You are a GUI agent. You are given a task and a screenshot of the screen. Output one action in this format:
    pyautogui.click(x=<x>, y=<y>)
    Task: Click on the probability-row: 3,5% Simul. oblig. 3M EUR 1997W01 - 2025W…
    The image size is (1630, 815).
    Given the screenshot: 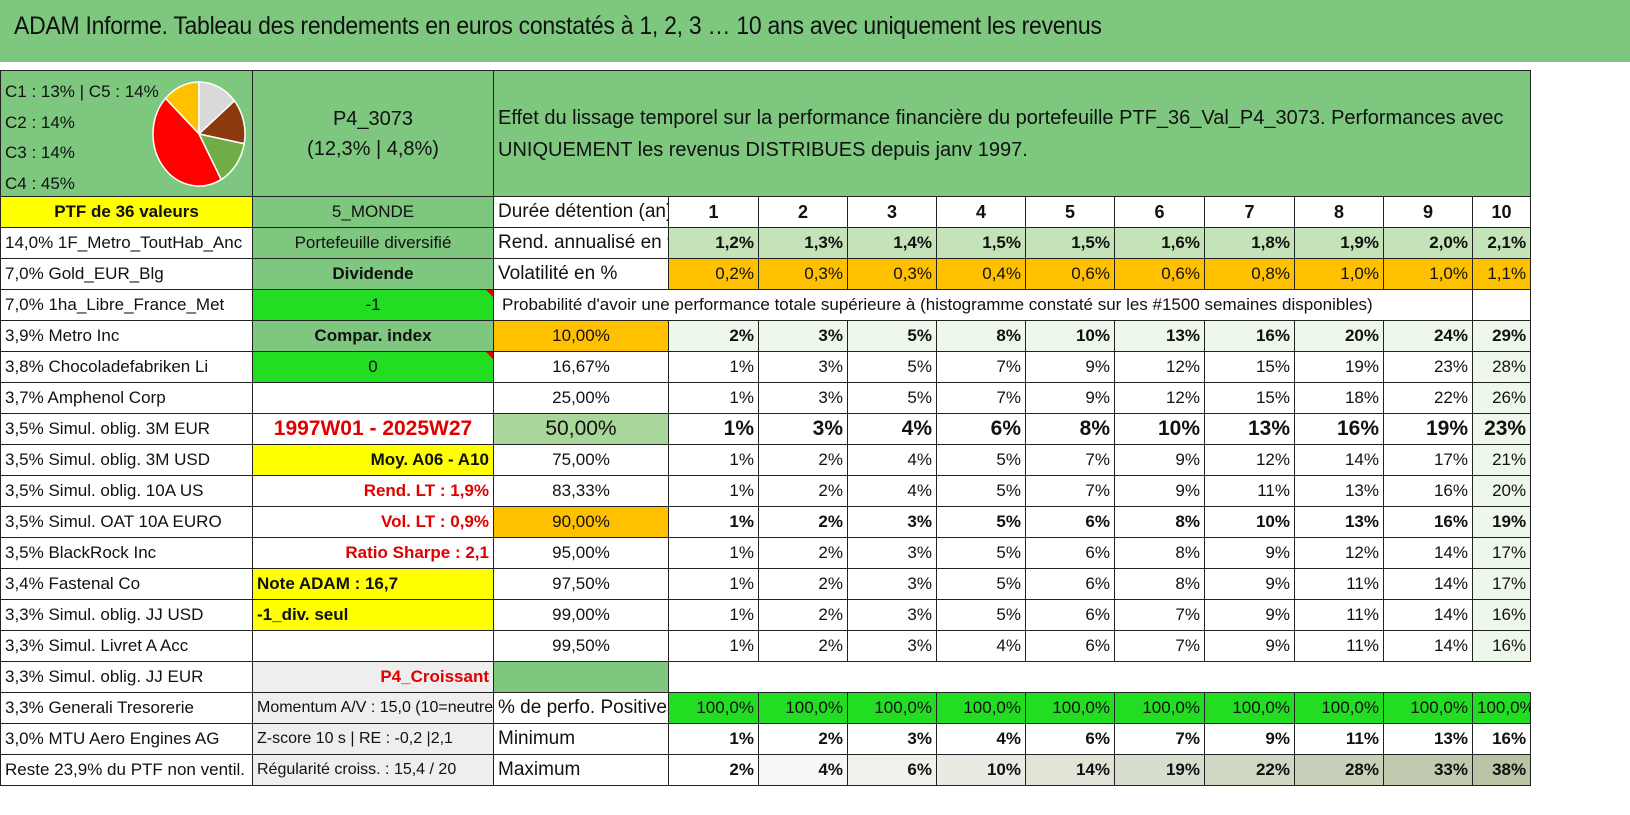 What is the action you would take?
    pyautogui.click(x=815, y=429)
    